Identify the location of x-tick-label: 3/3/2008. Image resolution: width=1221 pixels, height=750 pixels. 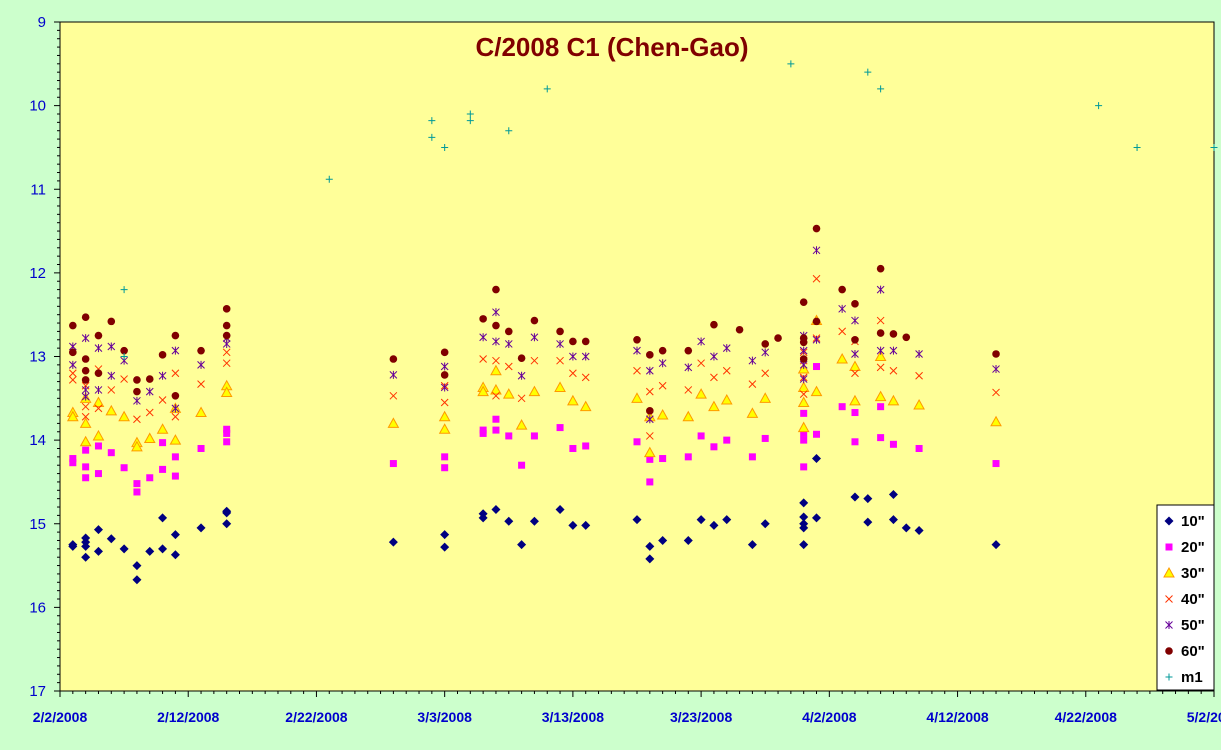
(444, 717).